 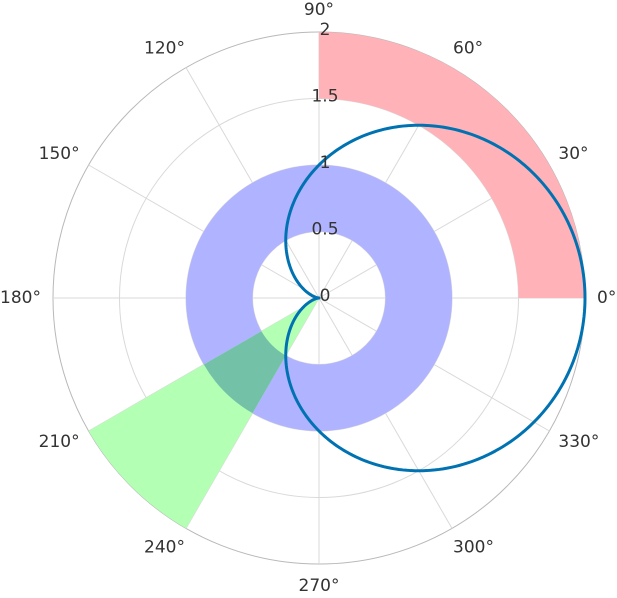 I want to click on angle-tick-label-150: 150°, so click(x=59, y=154).